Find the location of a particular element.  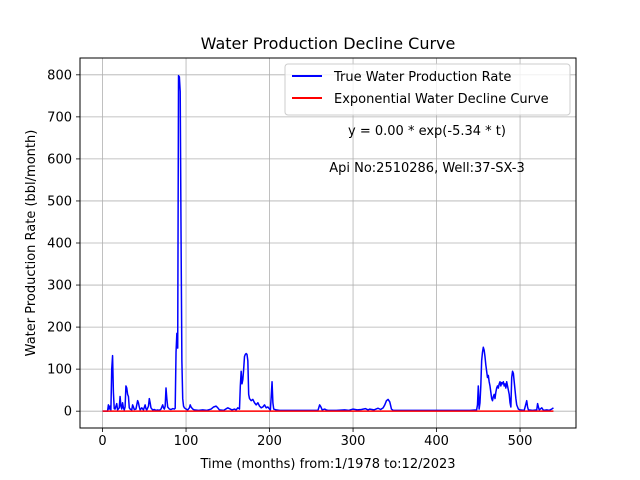

y-tick-label: 200 is located at coordinates (59, 328).